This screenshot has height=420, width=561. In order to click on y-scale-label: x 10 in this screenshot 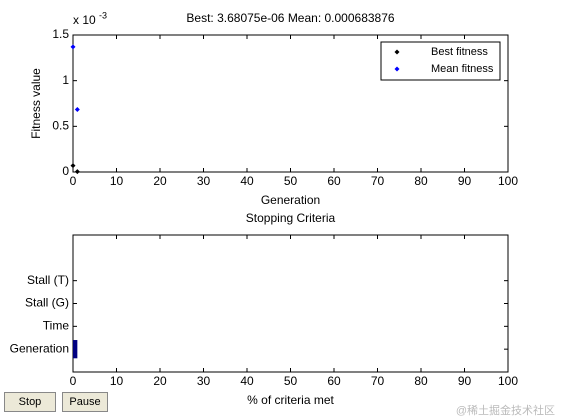, I will do `click(84, 20)`.